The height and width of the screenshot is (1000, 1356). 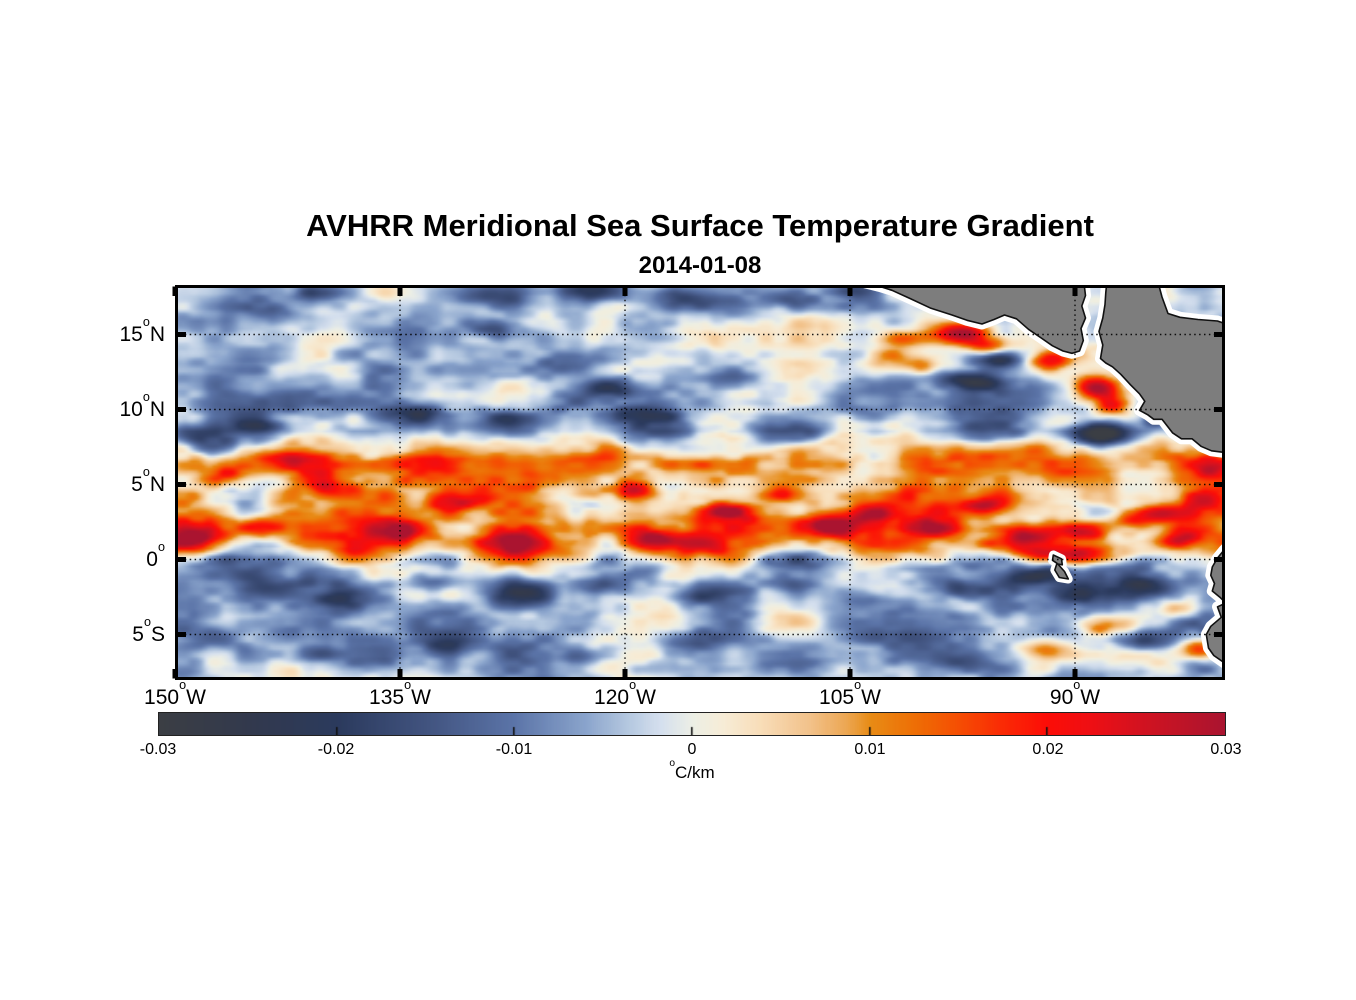 I want to click on colorbar, so click(x=692, y=724).